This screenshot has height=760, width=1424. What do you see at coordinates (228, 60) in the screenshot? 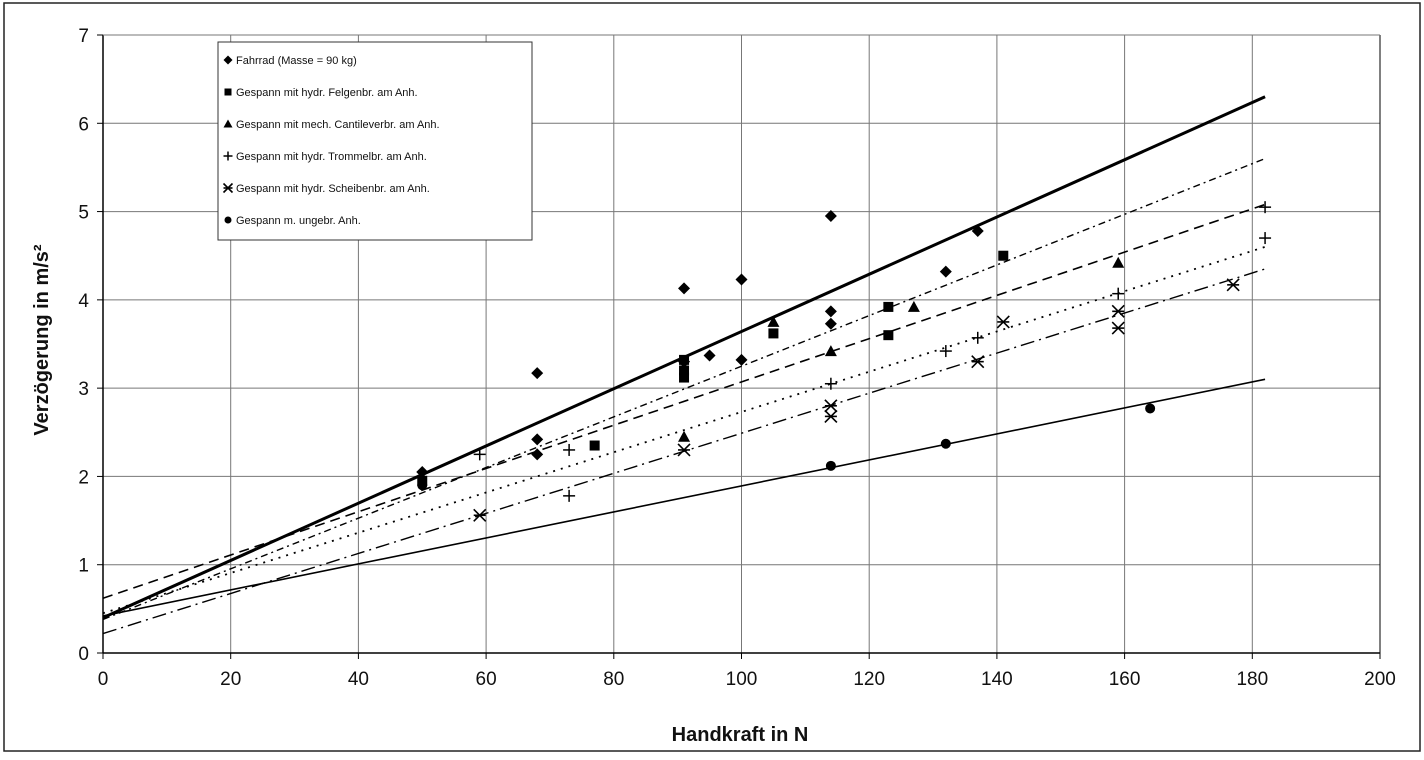
I see `legend-marker-diamond` at bounding box center [228, 60].